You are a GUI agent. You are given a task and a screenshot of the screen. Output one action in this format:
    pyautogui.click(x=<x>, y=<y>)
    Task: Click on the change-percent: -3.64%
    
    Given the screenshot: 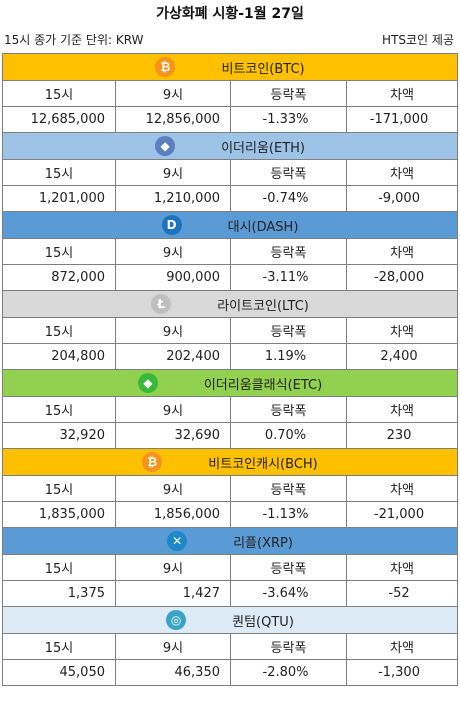 What is the action you would take?
    pyautogui.click(x=288, y=593)
    